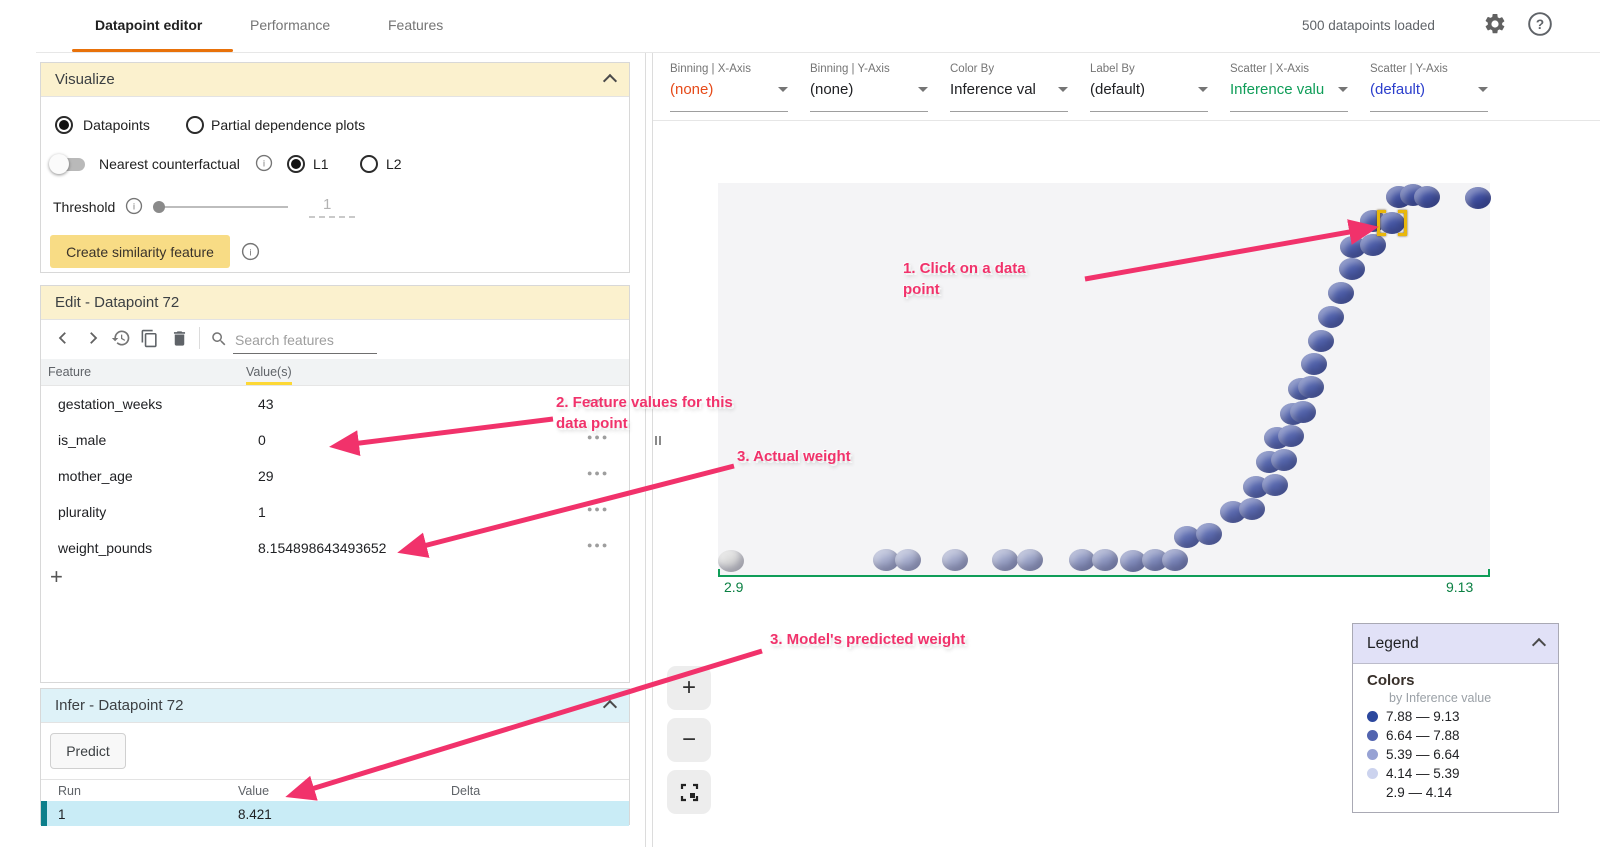 Image resolution: width=1600 pixels, height=847 pixels. I want to click on edit-title: Edit - Datapoint 72, so click(117, 302).